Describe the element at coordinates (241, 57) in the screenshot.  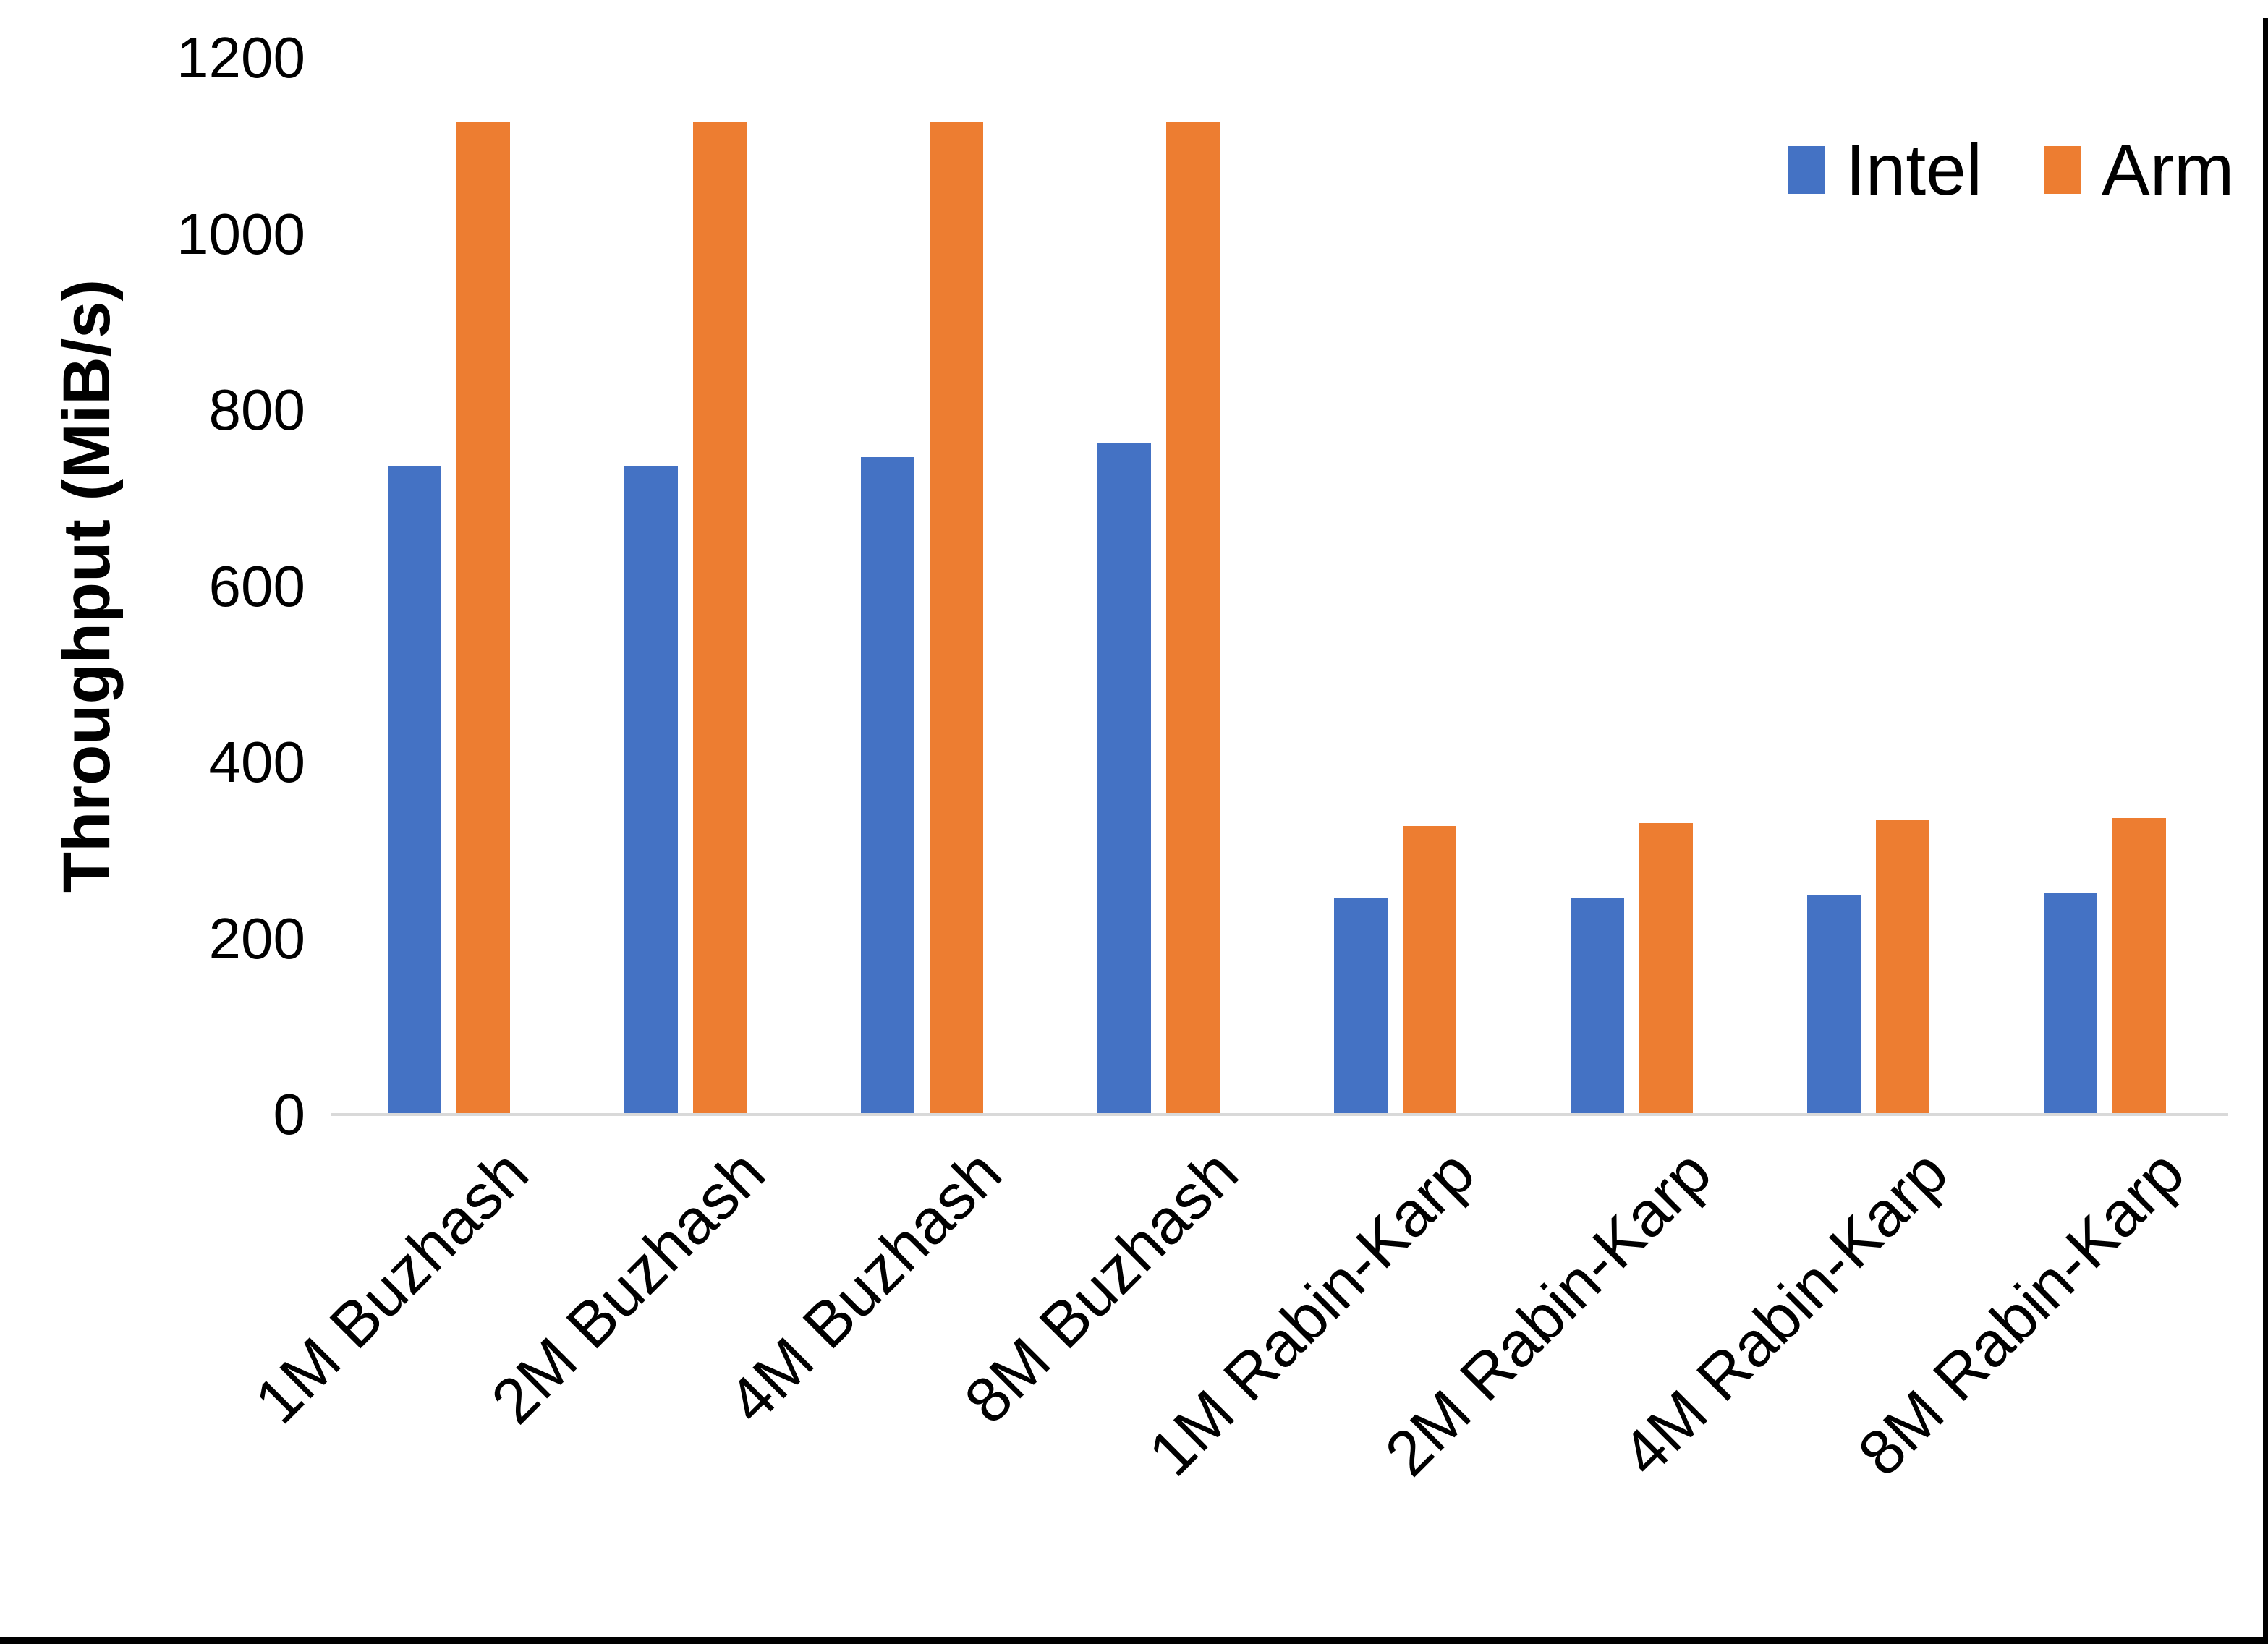
I see `y-tick-label-1200: 1200` at that location.